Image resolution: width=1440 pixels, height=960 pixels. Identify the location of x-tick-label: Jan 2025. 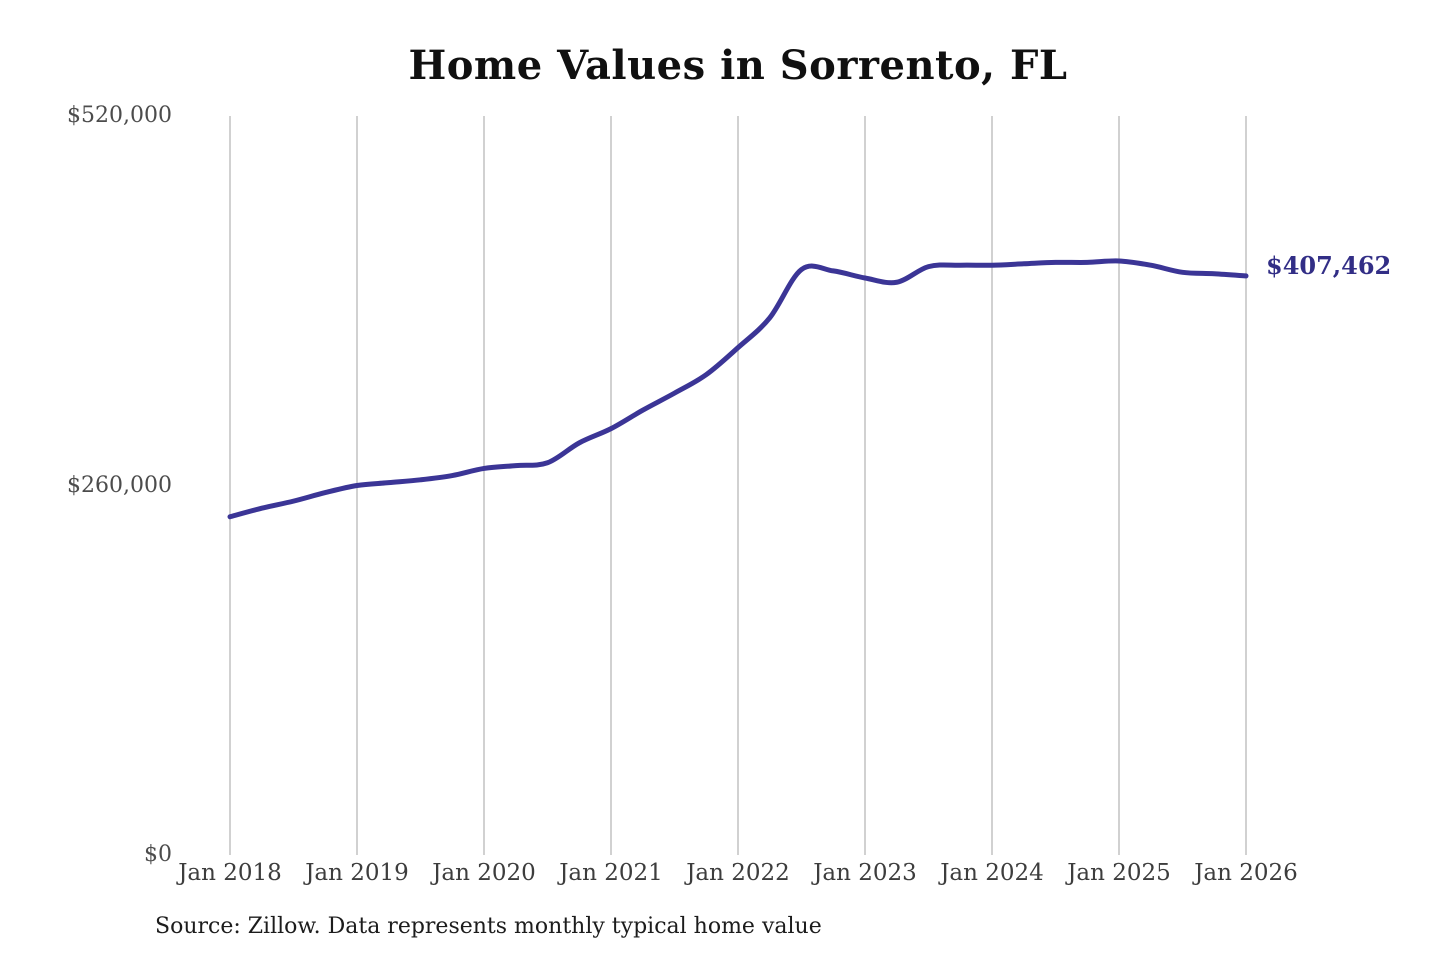
(1119, 873).